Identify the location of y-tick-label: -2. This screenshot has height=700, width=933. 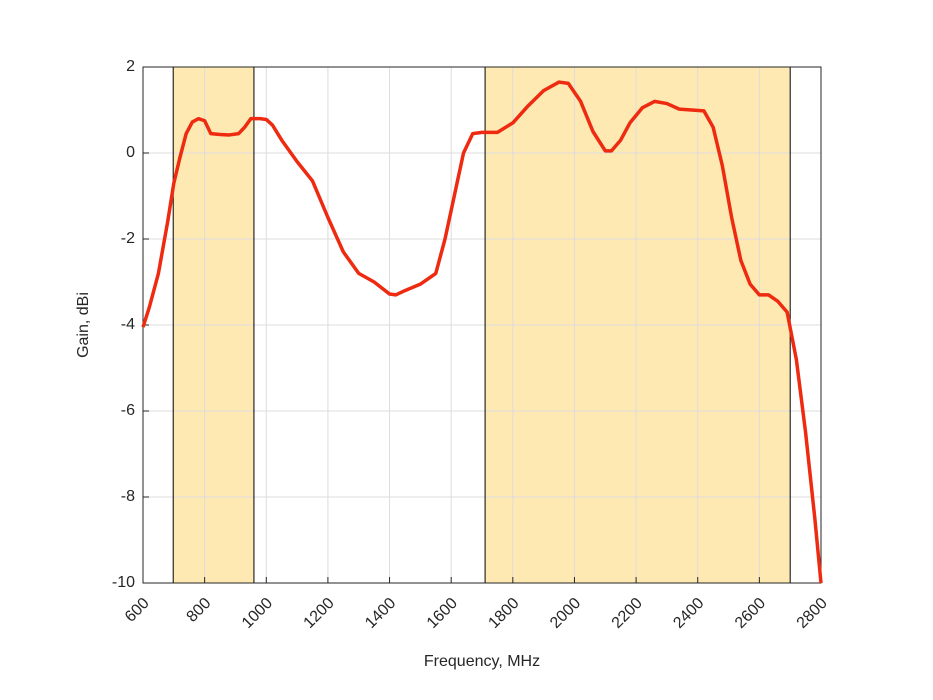
(128, 238).